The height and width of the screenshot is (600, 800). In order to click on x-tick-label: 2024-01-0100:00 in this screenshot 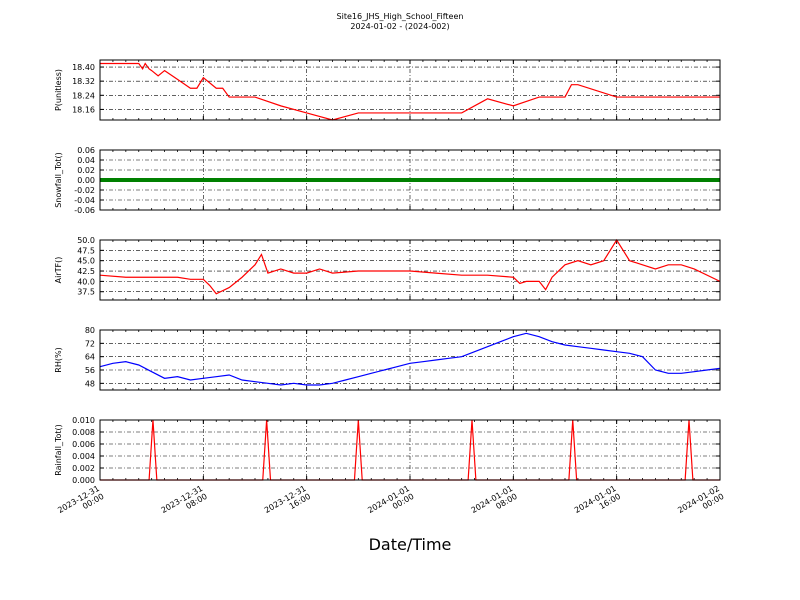, I will do `click(390, 503)`.